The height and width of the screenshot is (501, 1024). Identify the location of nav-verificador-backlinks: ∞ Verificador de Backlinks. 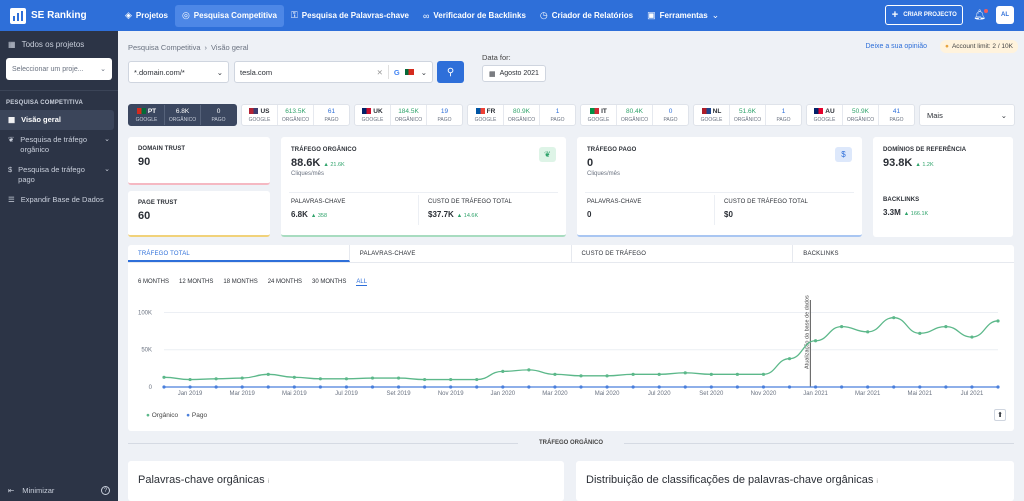
(474, 15).